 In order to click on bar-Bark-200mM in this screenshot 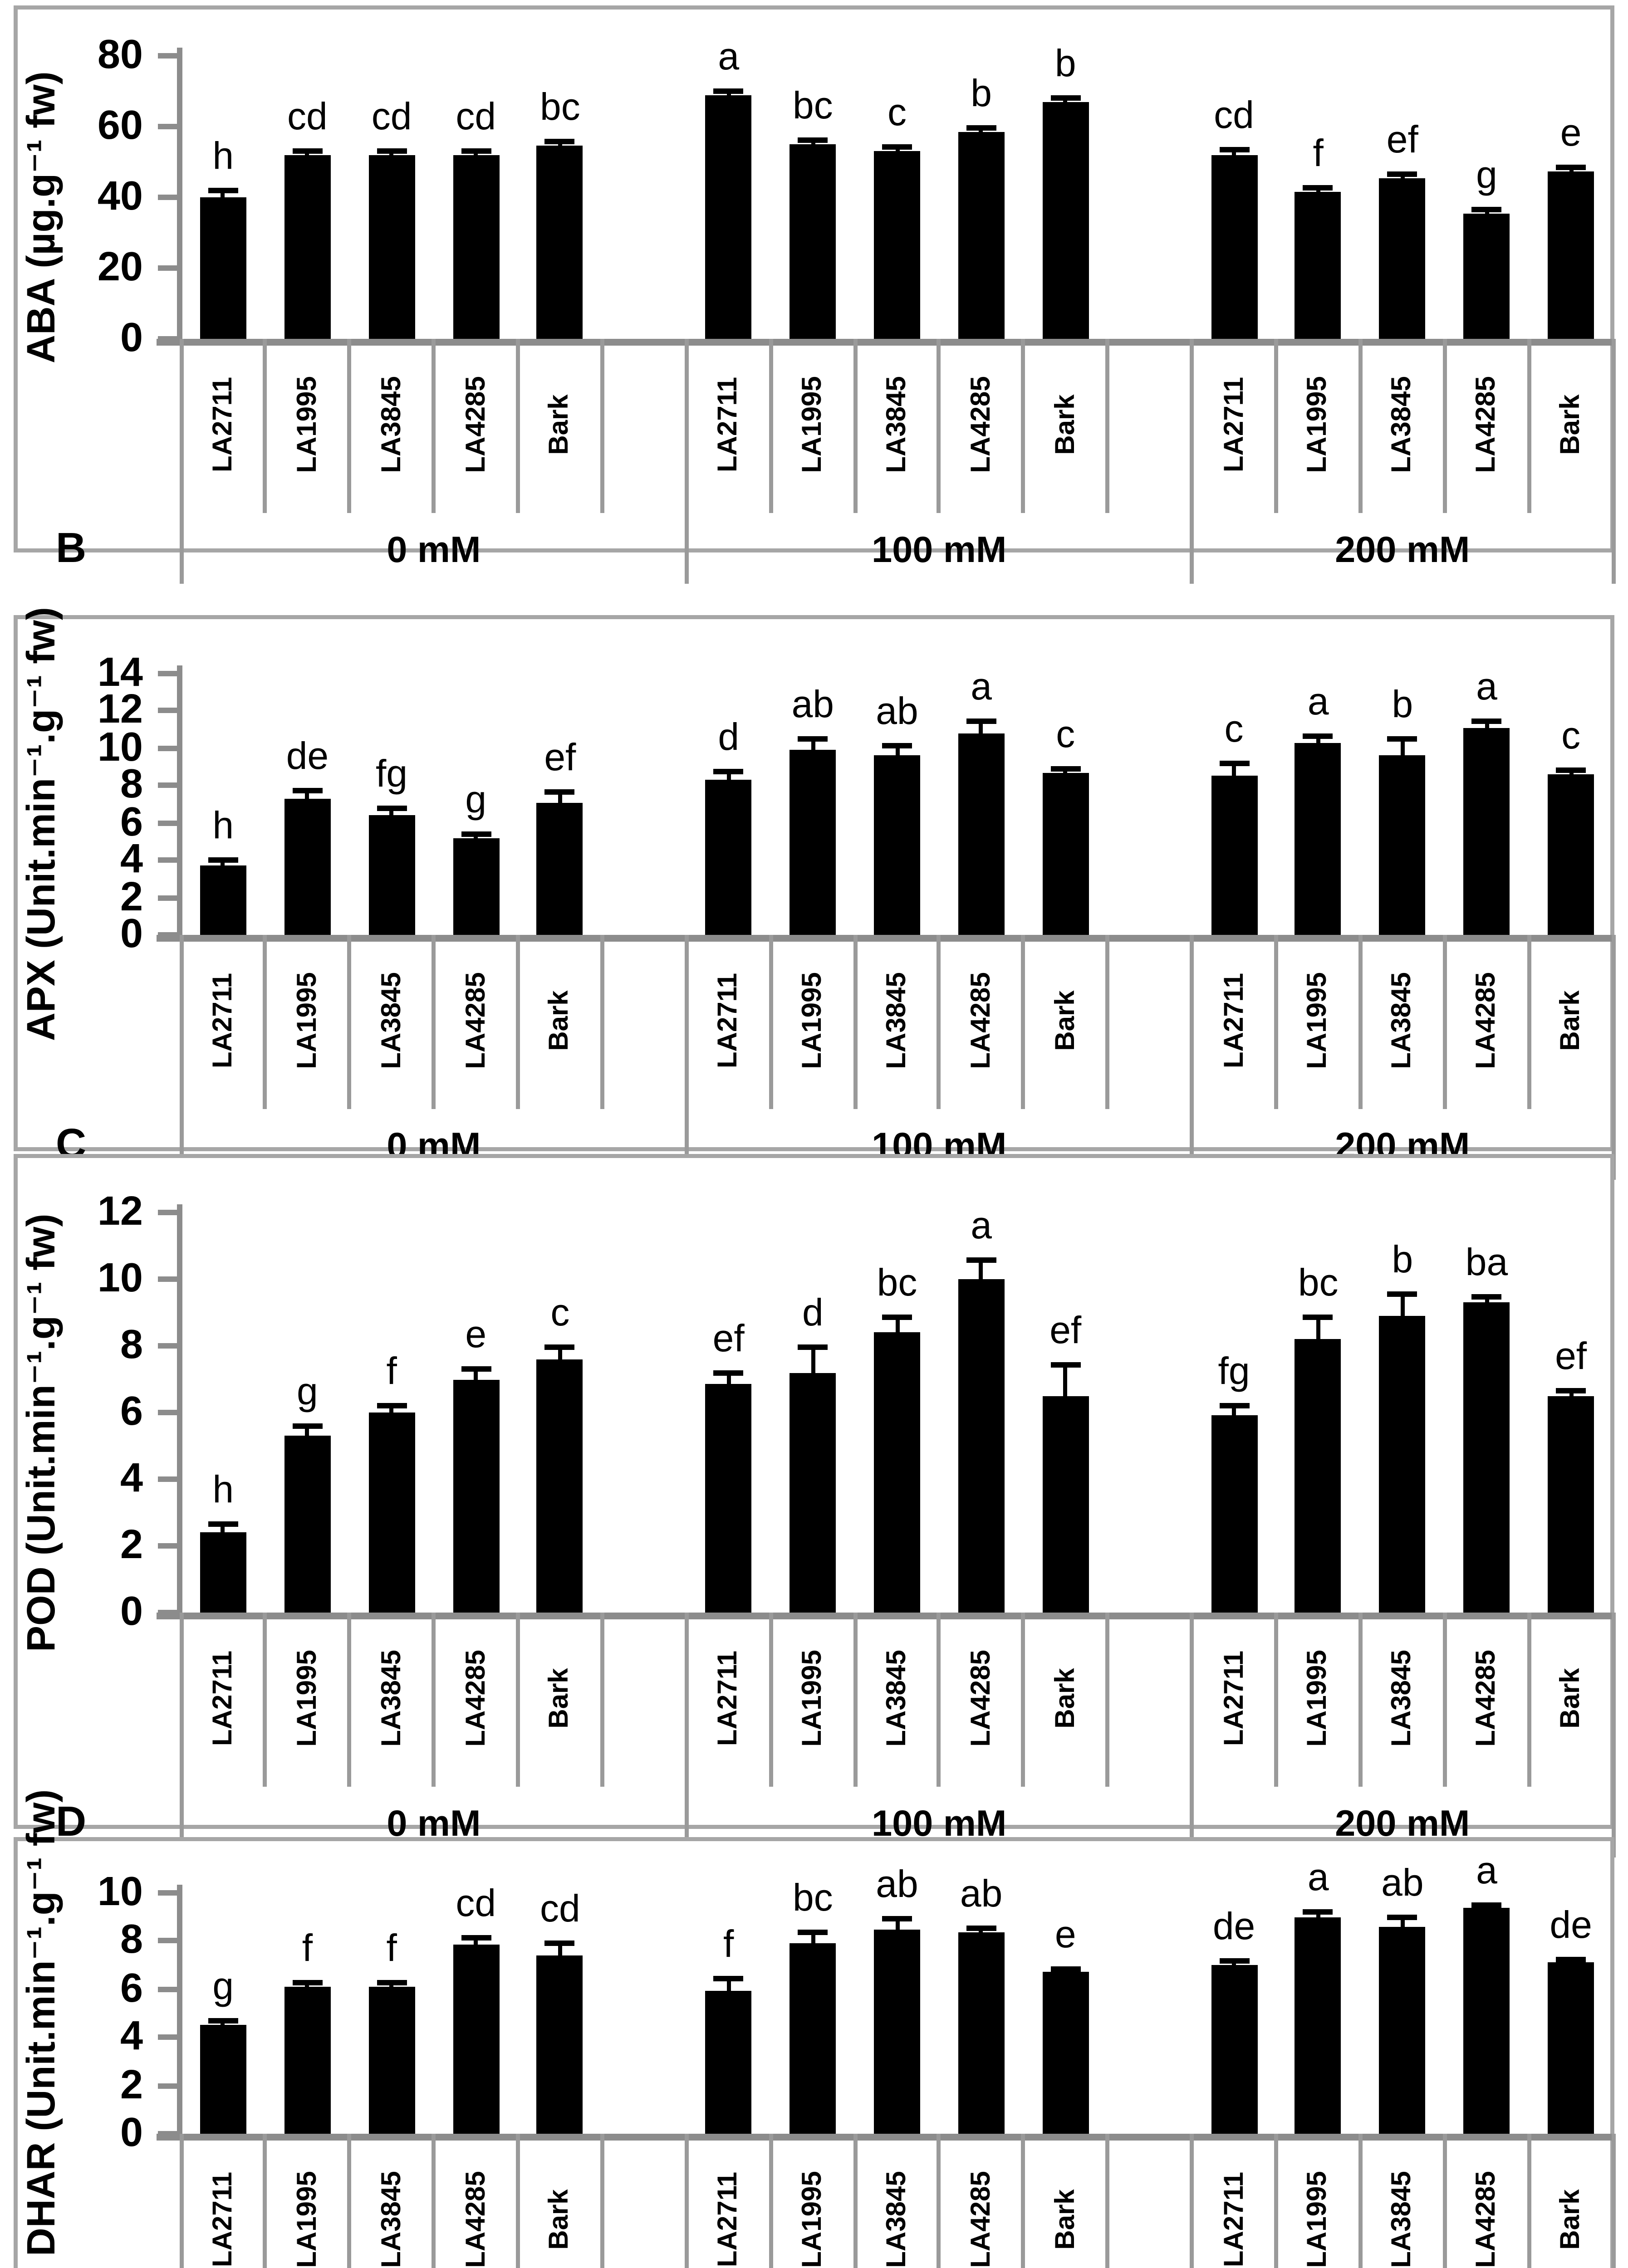, I will do `click(1571, 2048)`.